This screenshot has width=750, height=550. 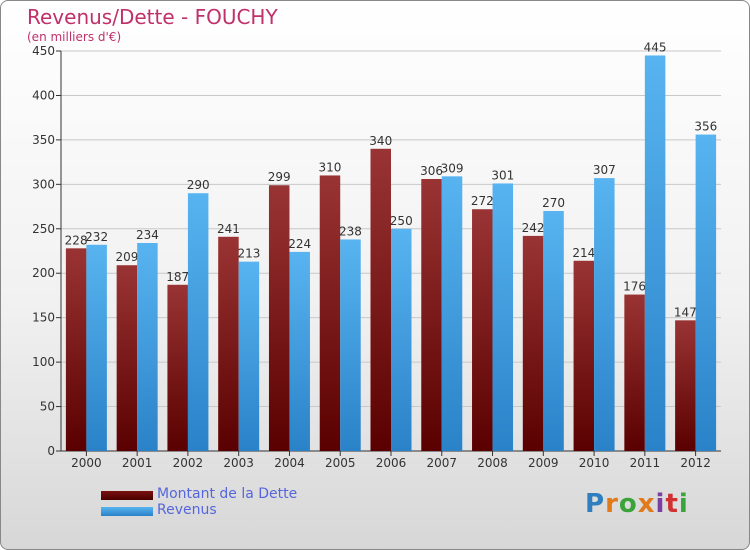 What do you see at coordinates (147, 235) in the screenshot?
I see `data-label: 234` at bounding box center [147, 235].